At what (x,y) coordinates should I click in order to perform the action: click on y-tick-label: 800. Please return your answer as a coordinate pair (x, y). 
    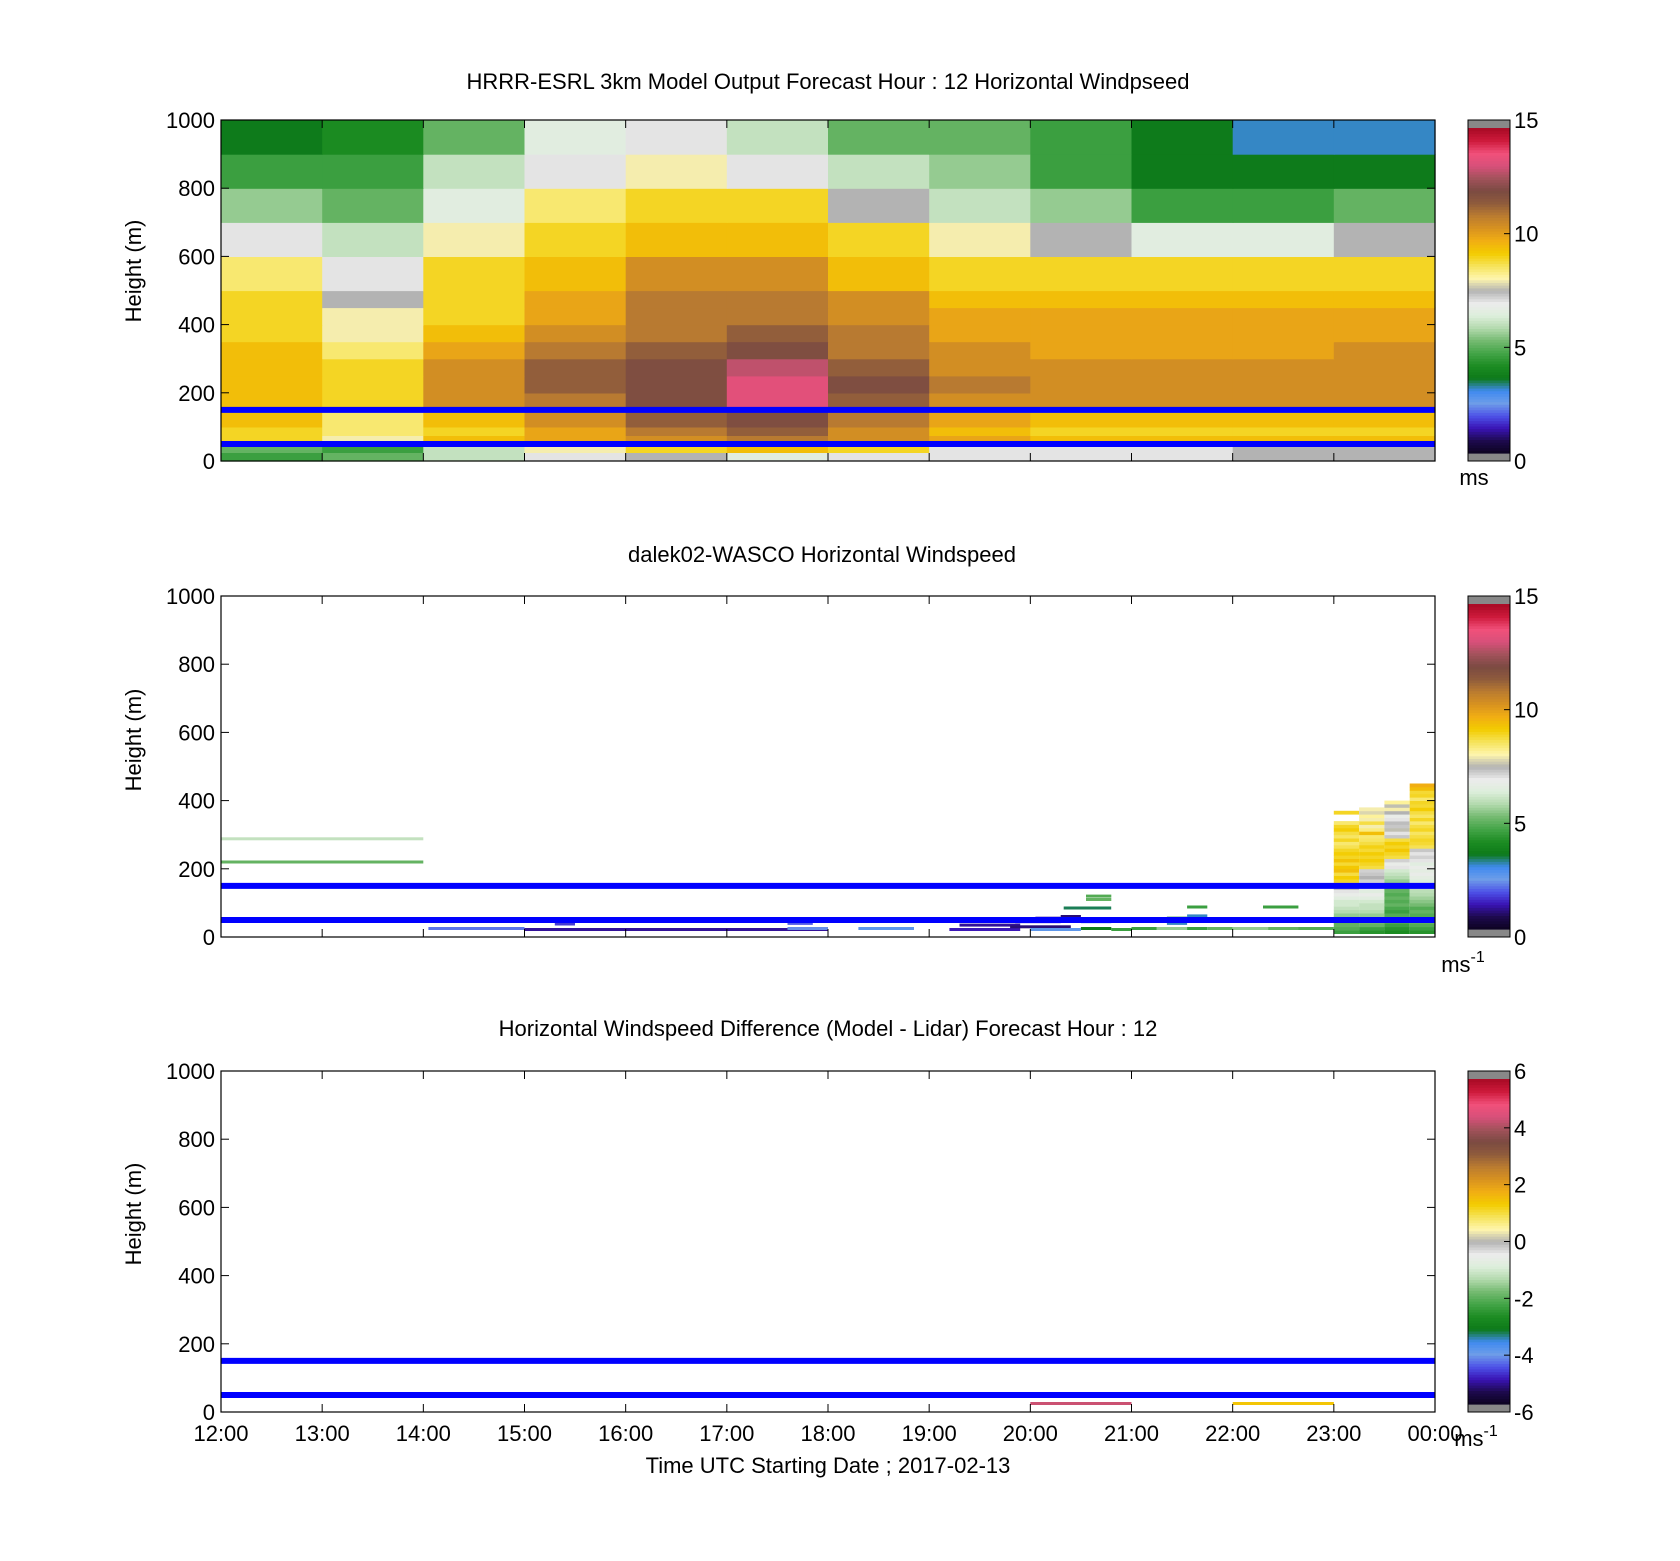
    Looking at the image, I should click on (196, 664).